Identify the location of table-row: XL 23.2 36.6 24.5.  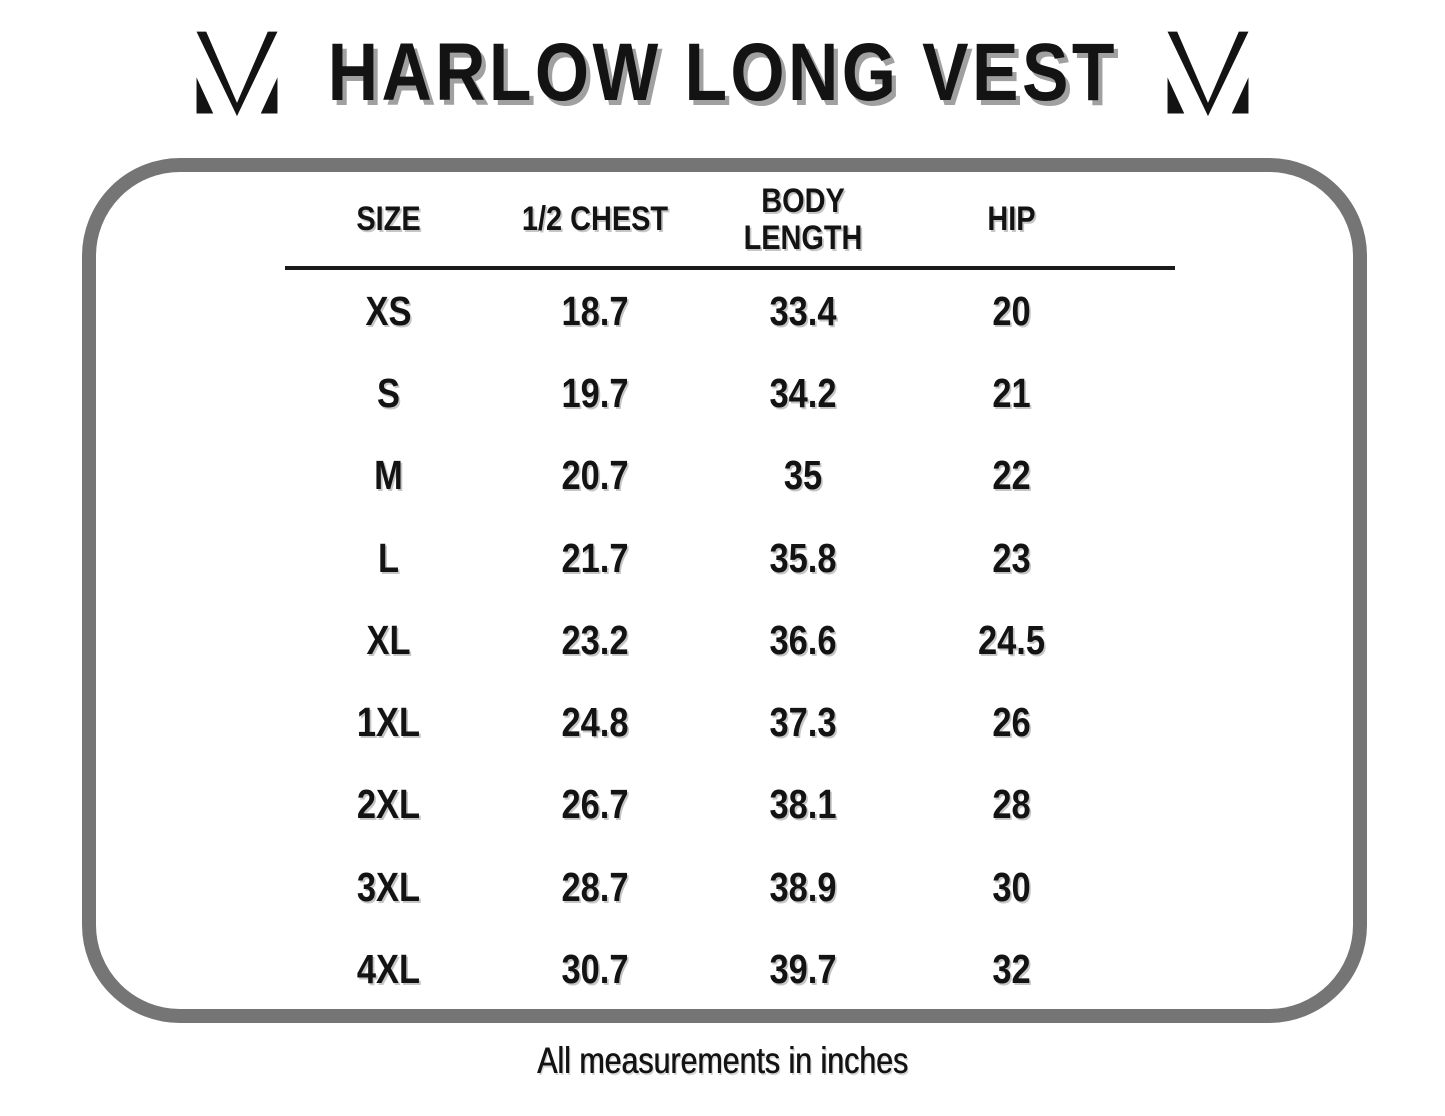
(730, 640).